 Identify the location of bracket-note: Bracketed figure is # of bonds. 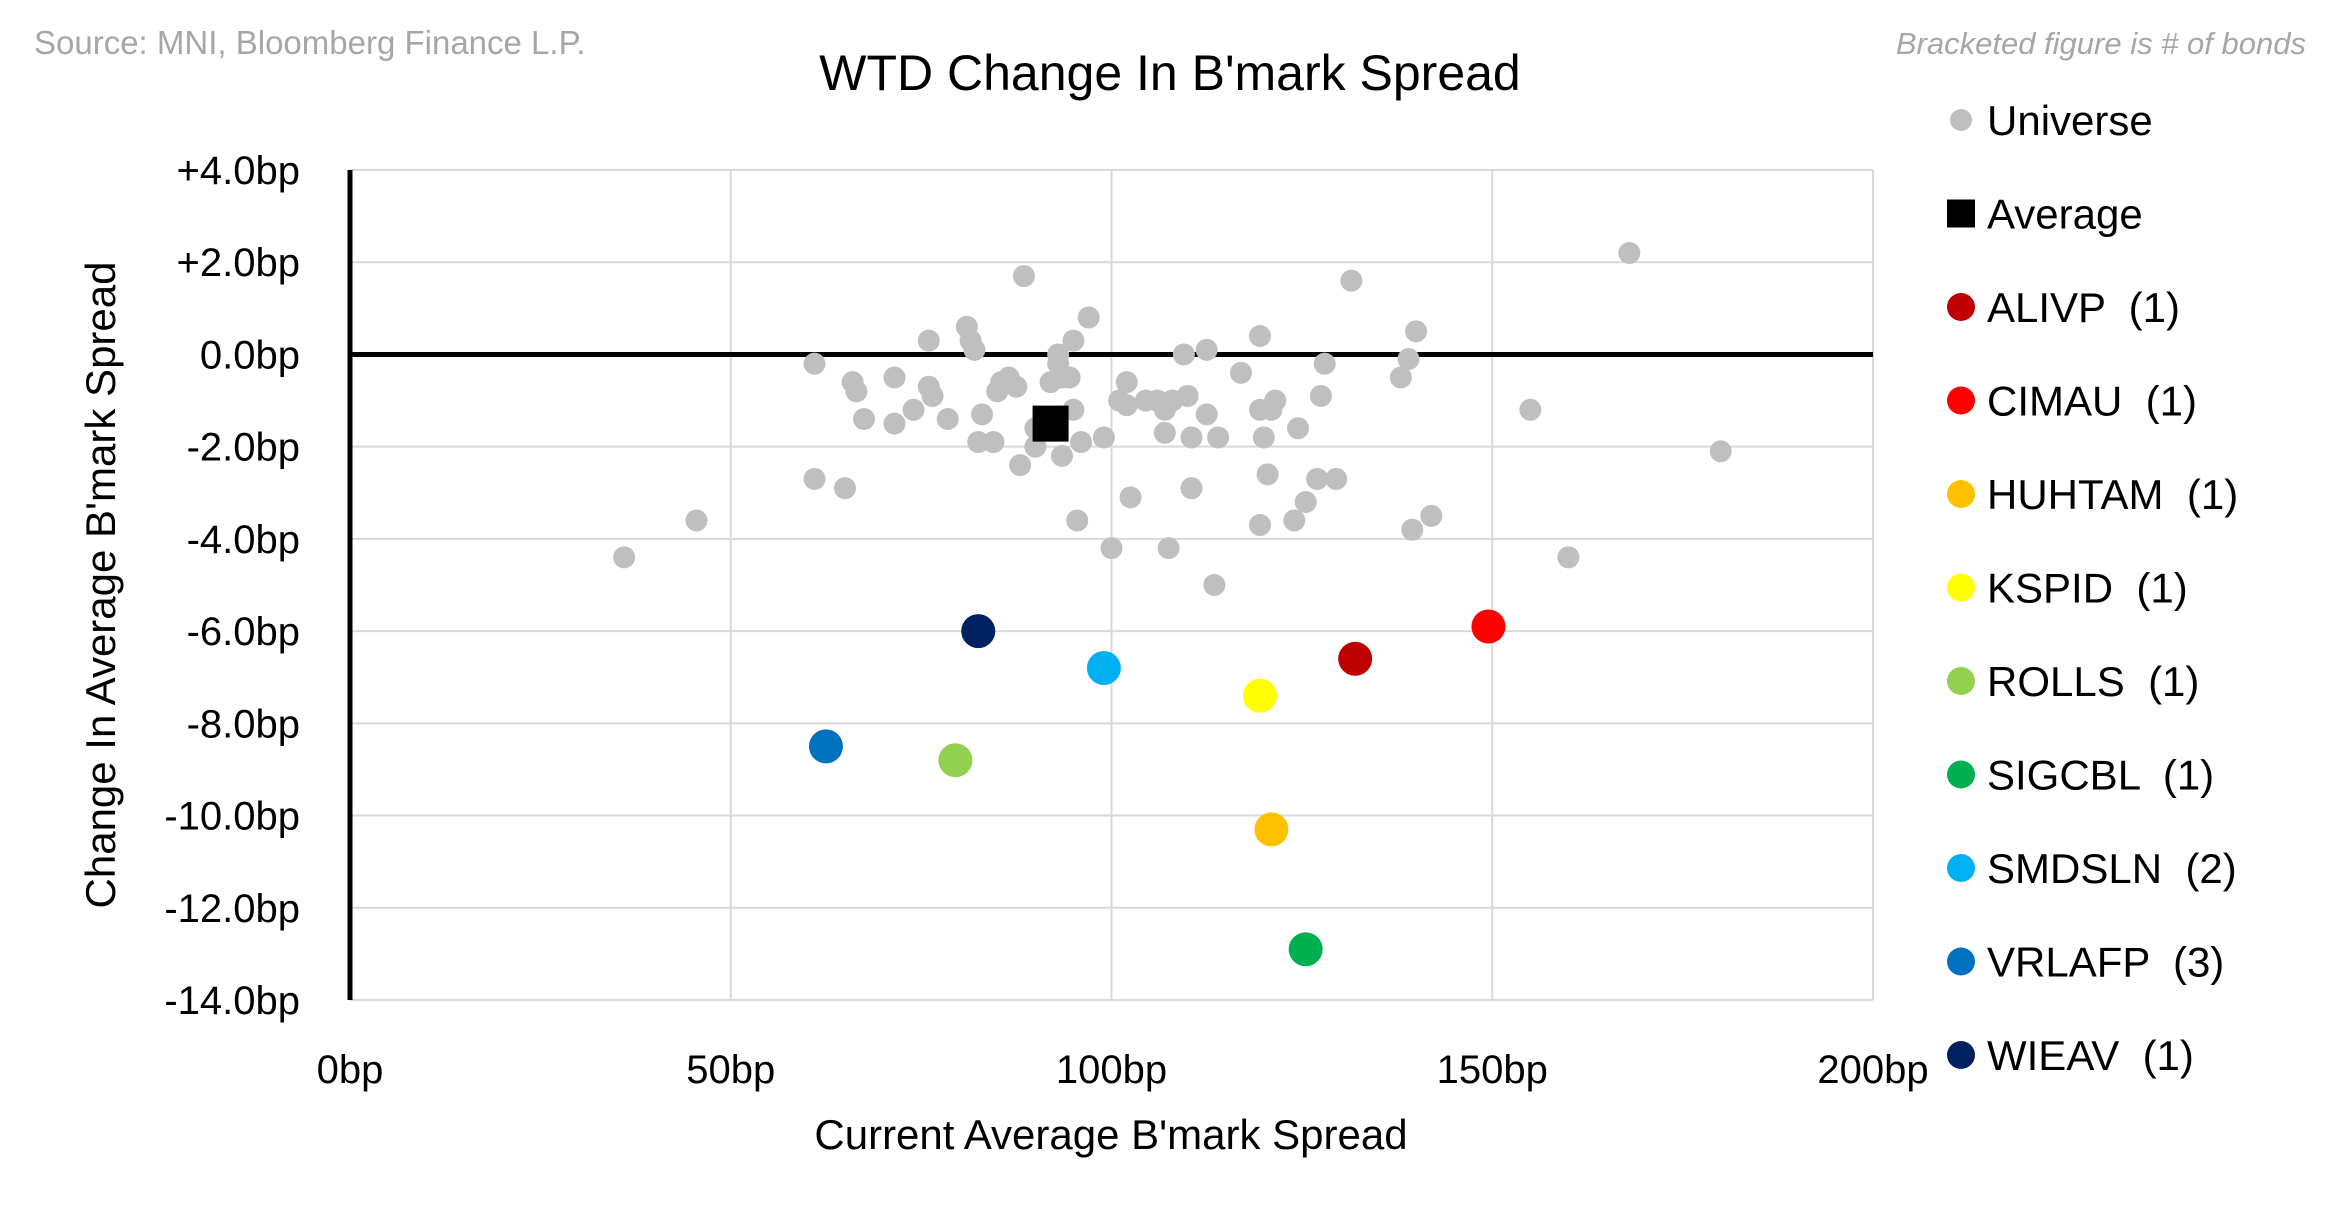
(2101, 43).